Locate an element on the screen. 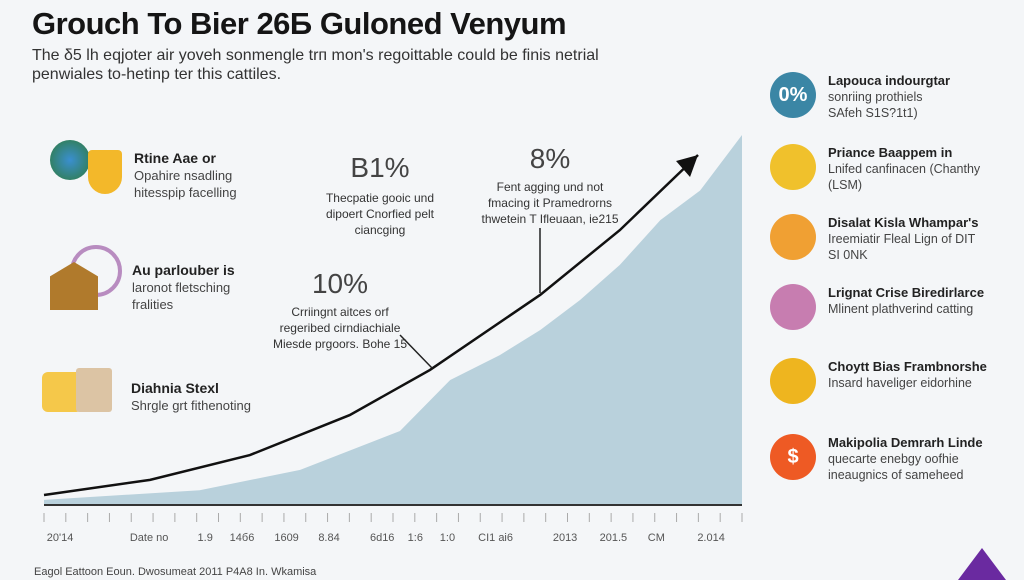  boxes-icon is located at coordinates (94, 390).